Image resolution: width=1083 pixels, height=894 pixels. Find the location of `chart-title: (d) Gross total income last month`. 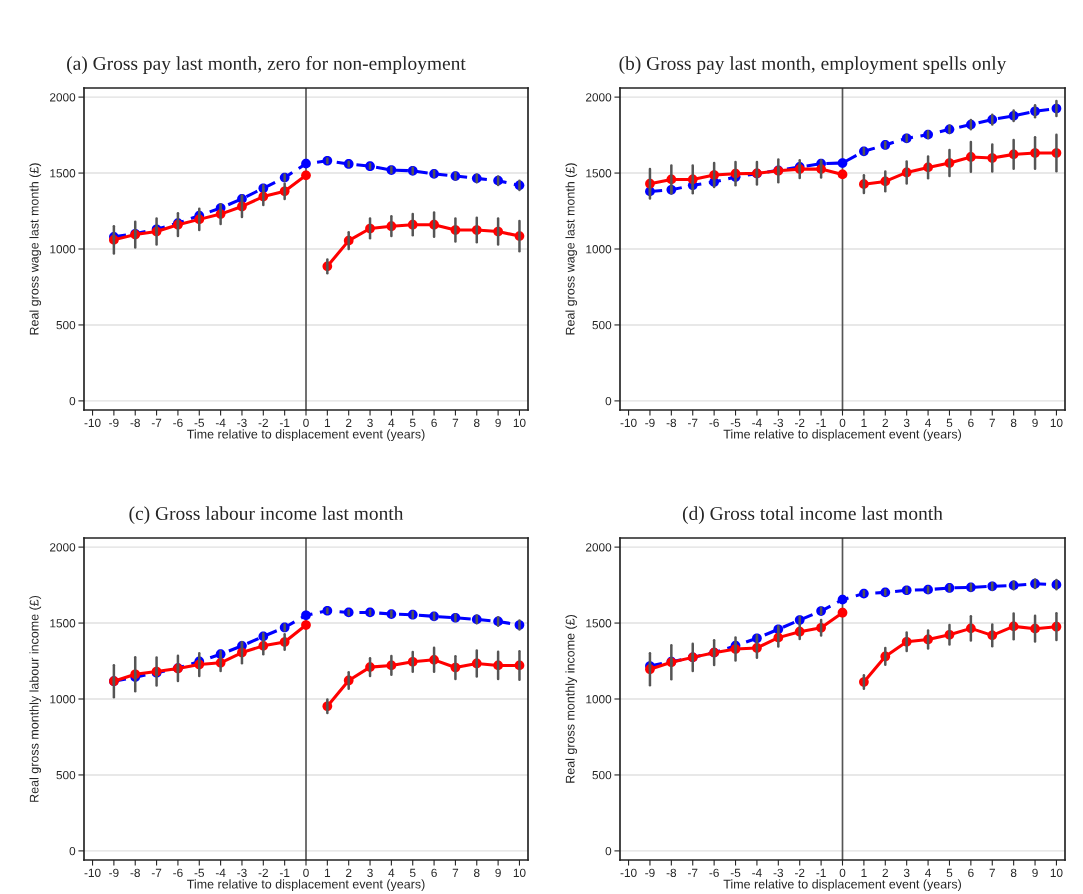

chart-title: (d) Gross total income last month is located at coordinates (812, 515).